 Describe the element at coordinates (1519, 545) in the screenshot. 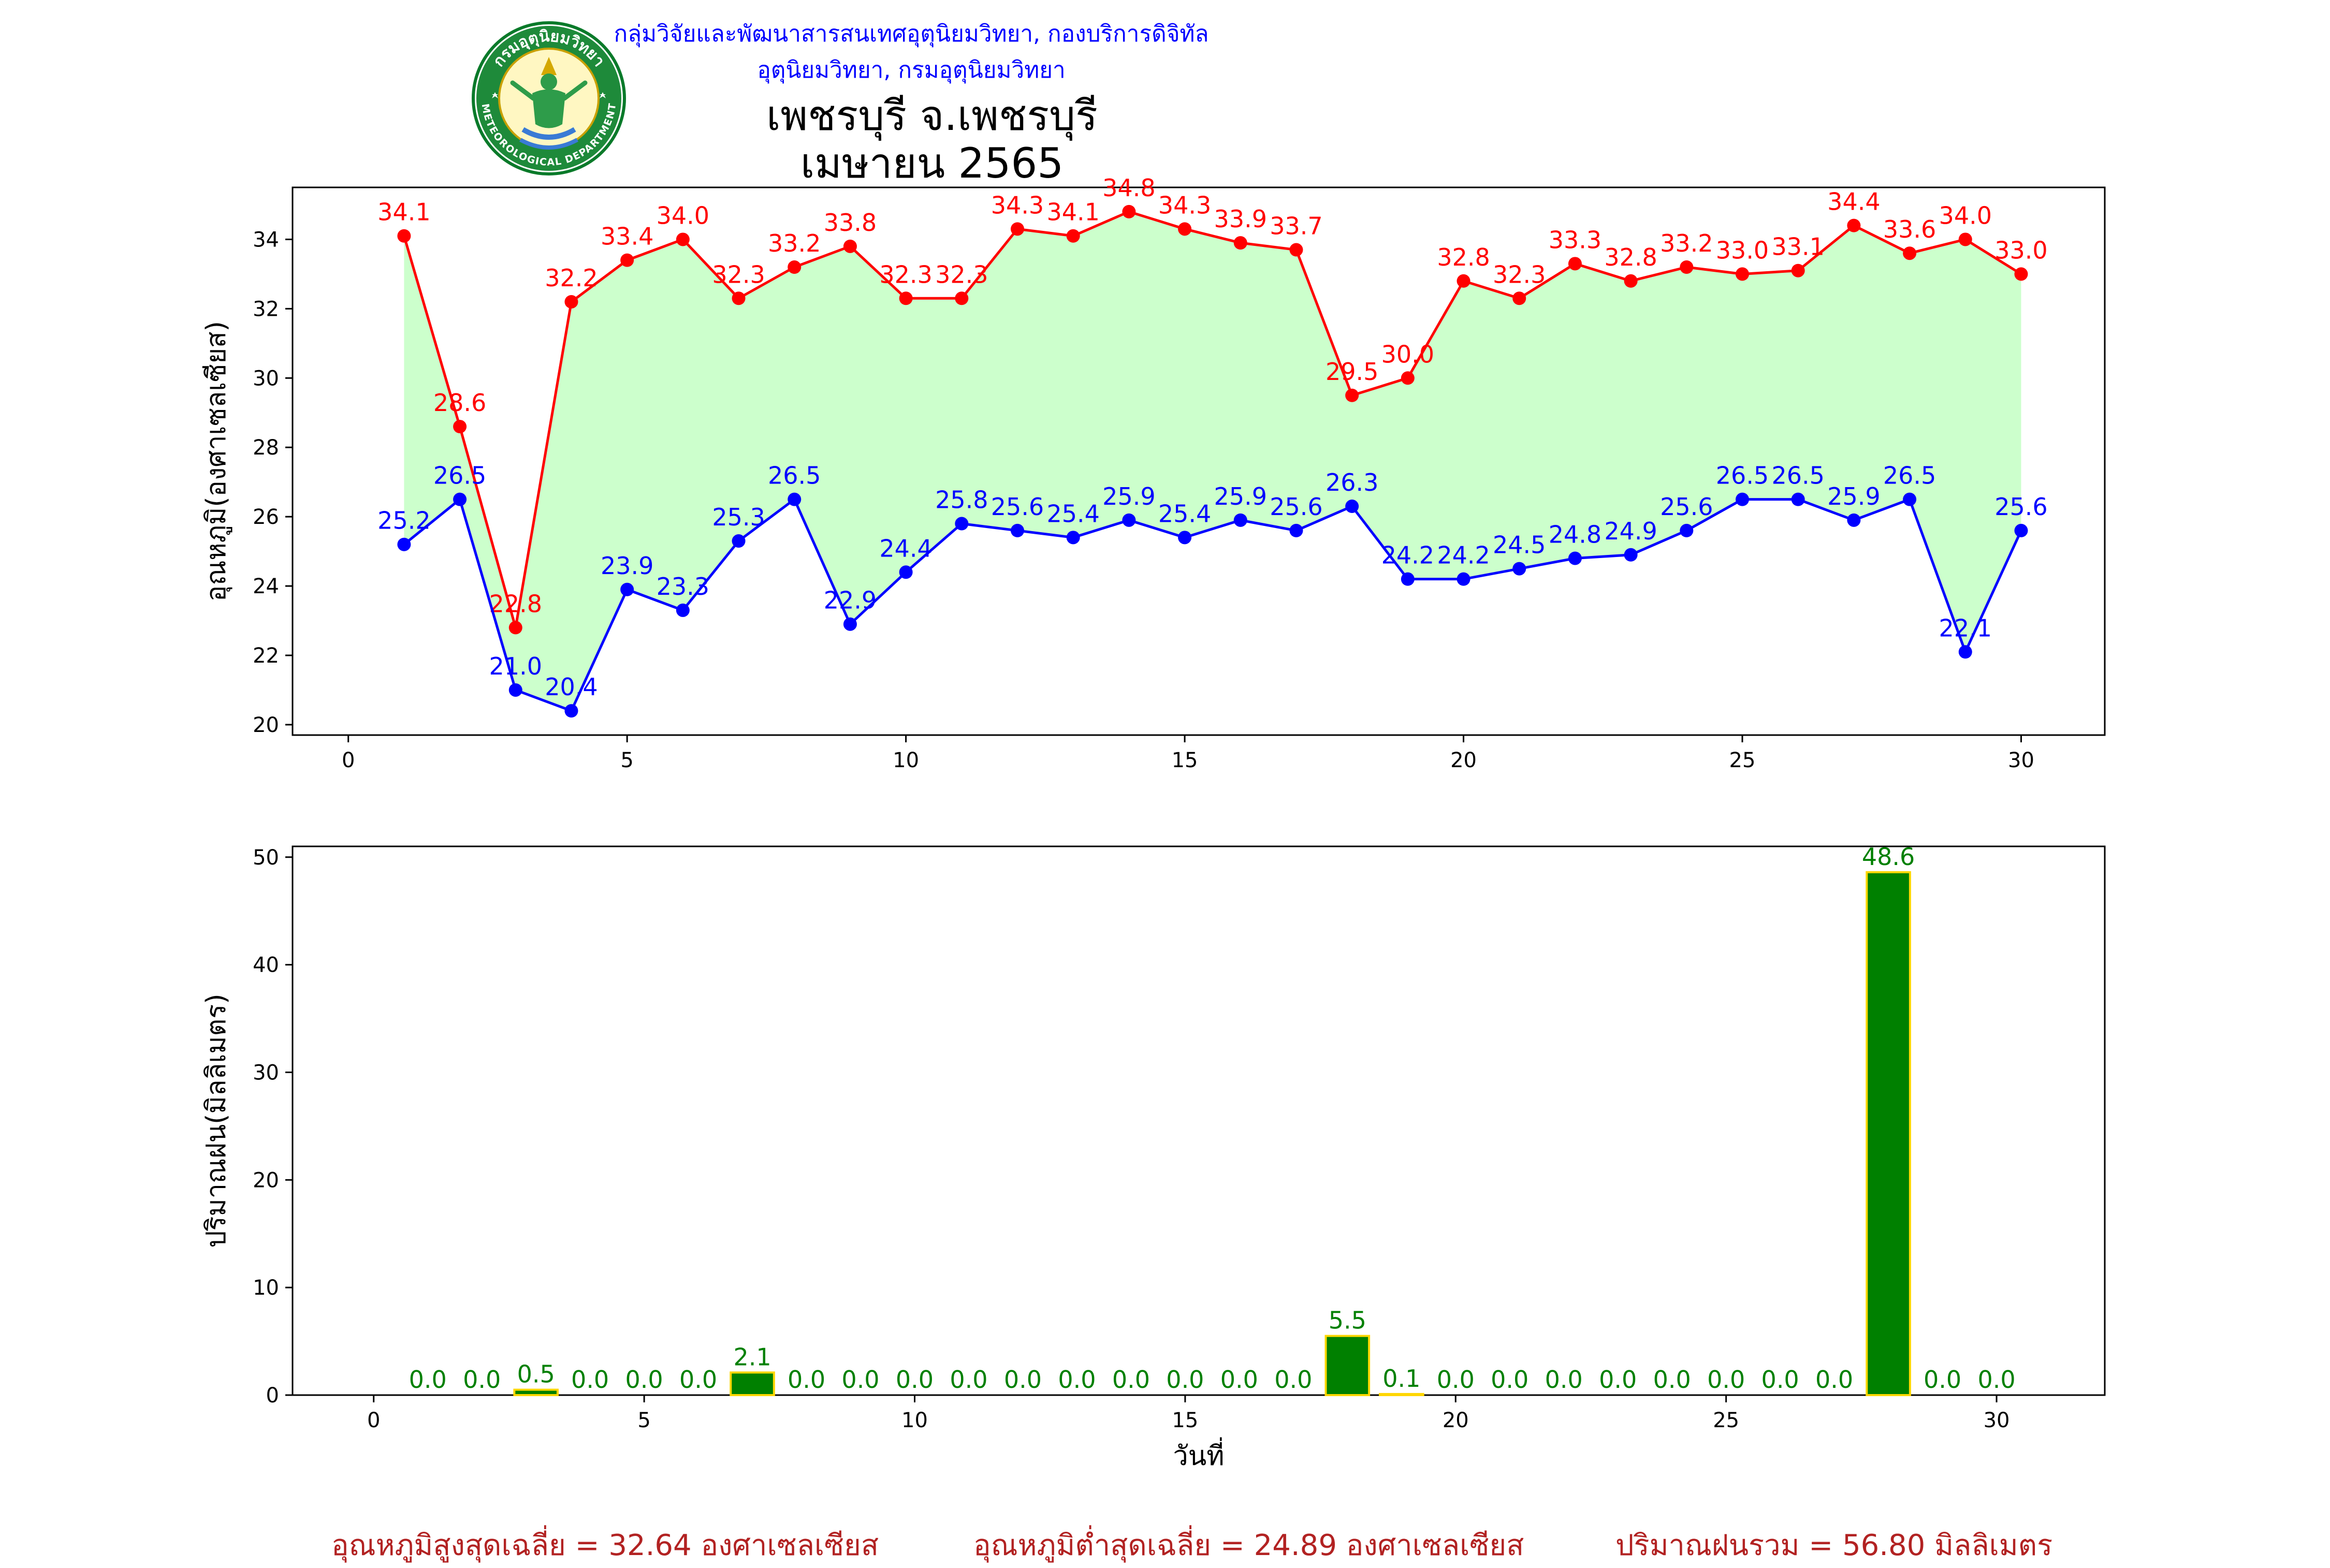

I see `min-temp-data-label: 24.5` at that location.